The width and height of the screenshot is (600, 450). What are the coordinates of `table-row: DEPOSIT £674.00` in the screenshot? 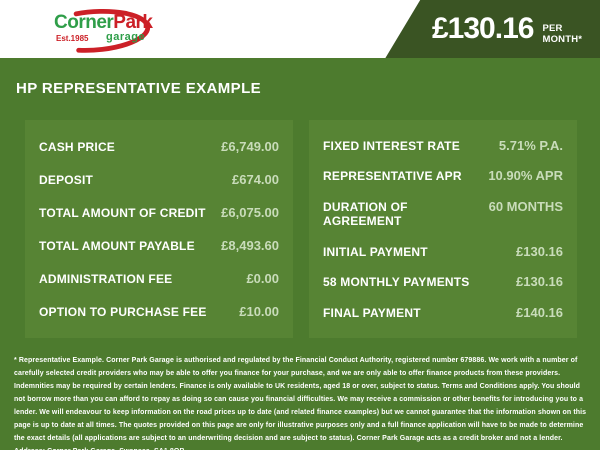 It's located at (159, 179).